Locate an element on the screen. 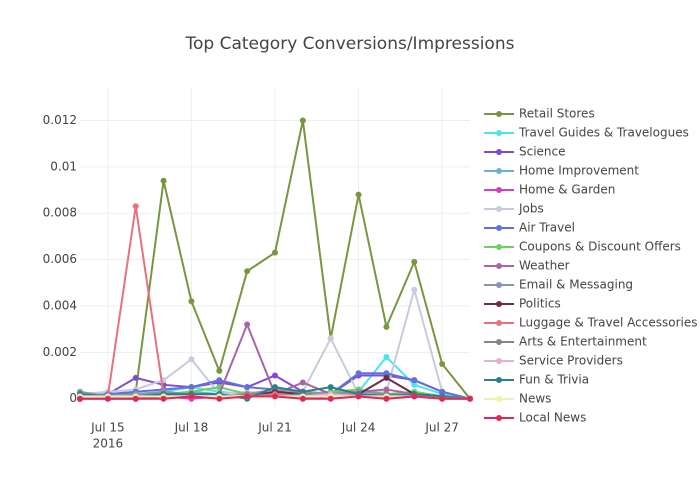 The image size is (700, 500). y-tick-label: 0.002 is located at coordinates (60, 352).